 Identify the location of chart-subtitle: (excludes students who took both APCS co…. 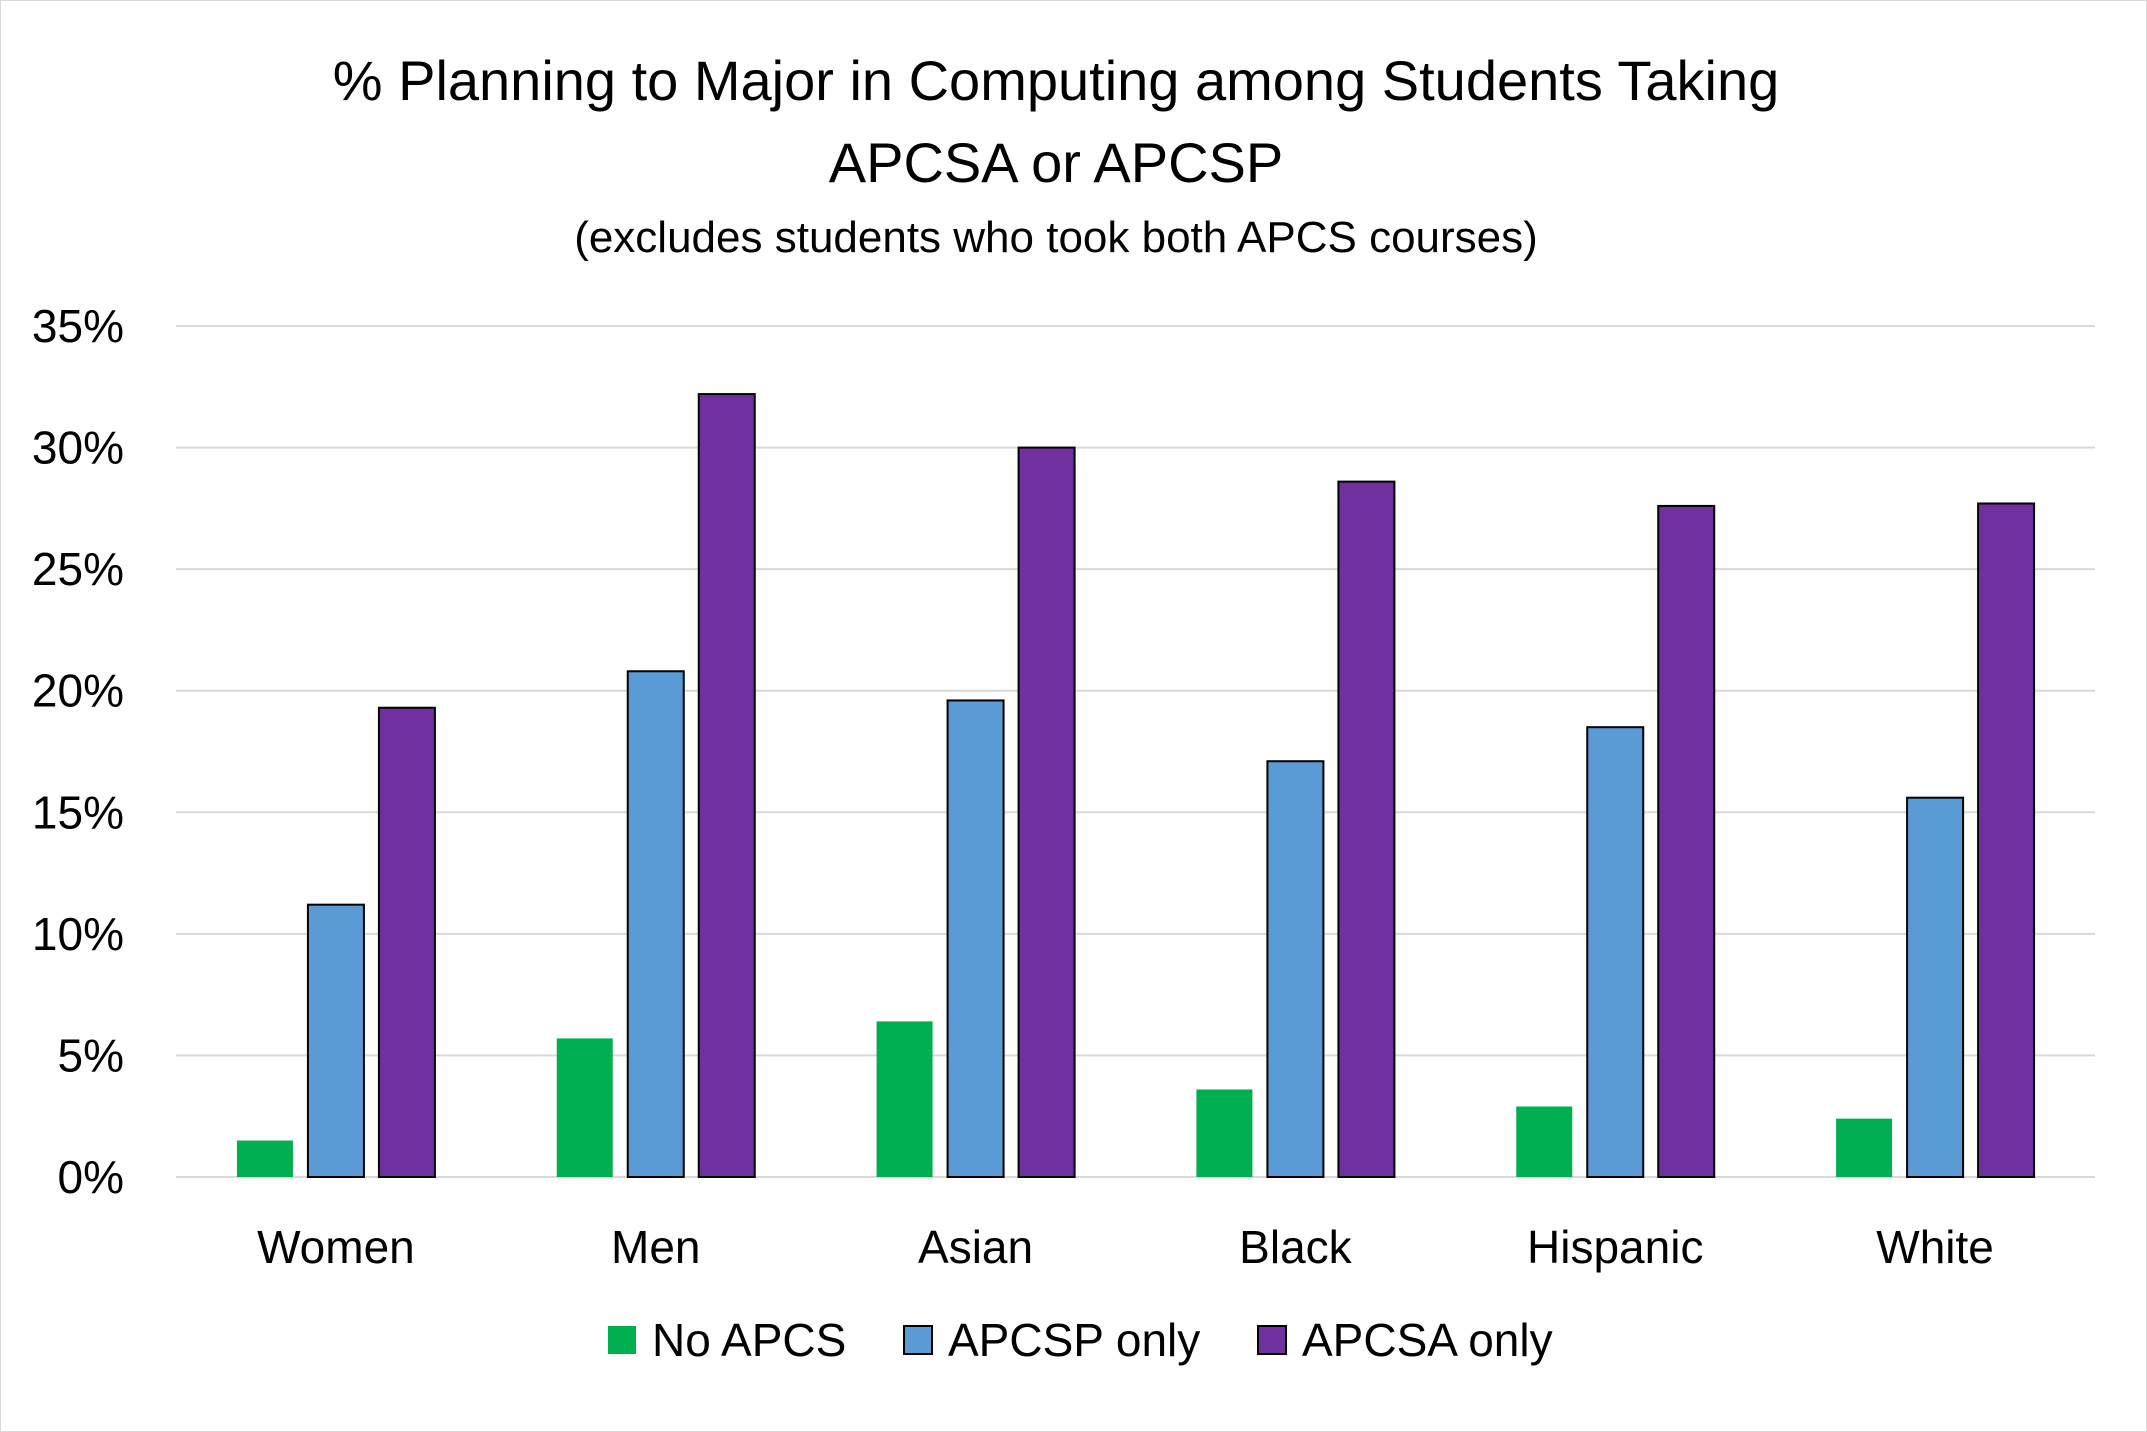
(1056, 237).